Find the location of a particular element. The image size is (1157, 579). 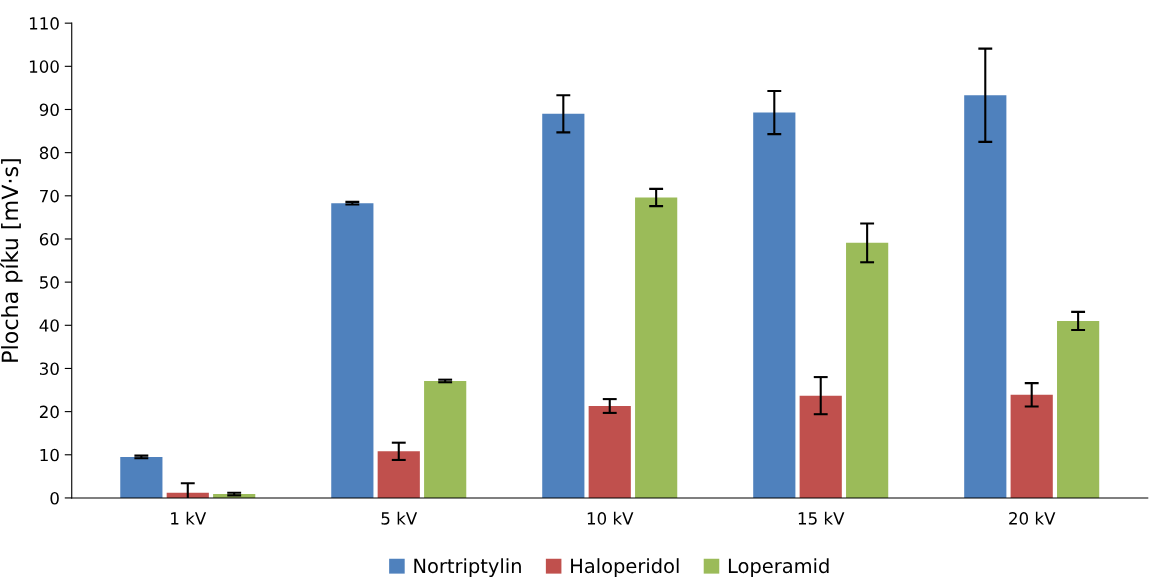

y-tick-label: 60 is located at coordinates (49, 239).